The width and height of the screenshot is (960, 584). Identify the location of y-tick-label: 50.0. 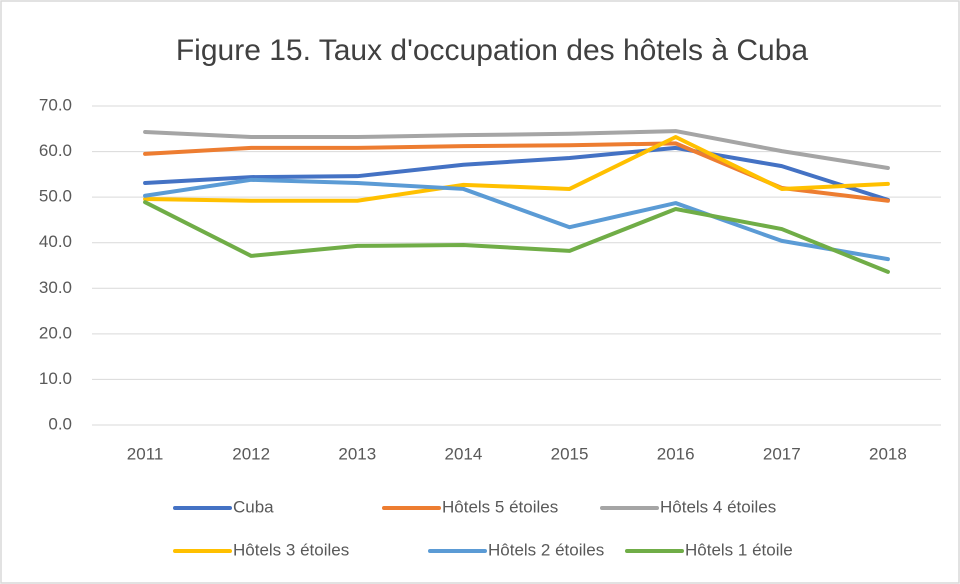
(55, 196).